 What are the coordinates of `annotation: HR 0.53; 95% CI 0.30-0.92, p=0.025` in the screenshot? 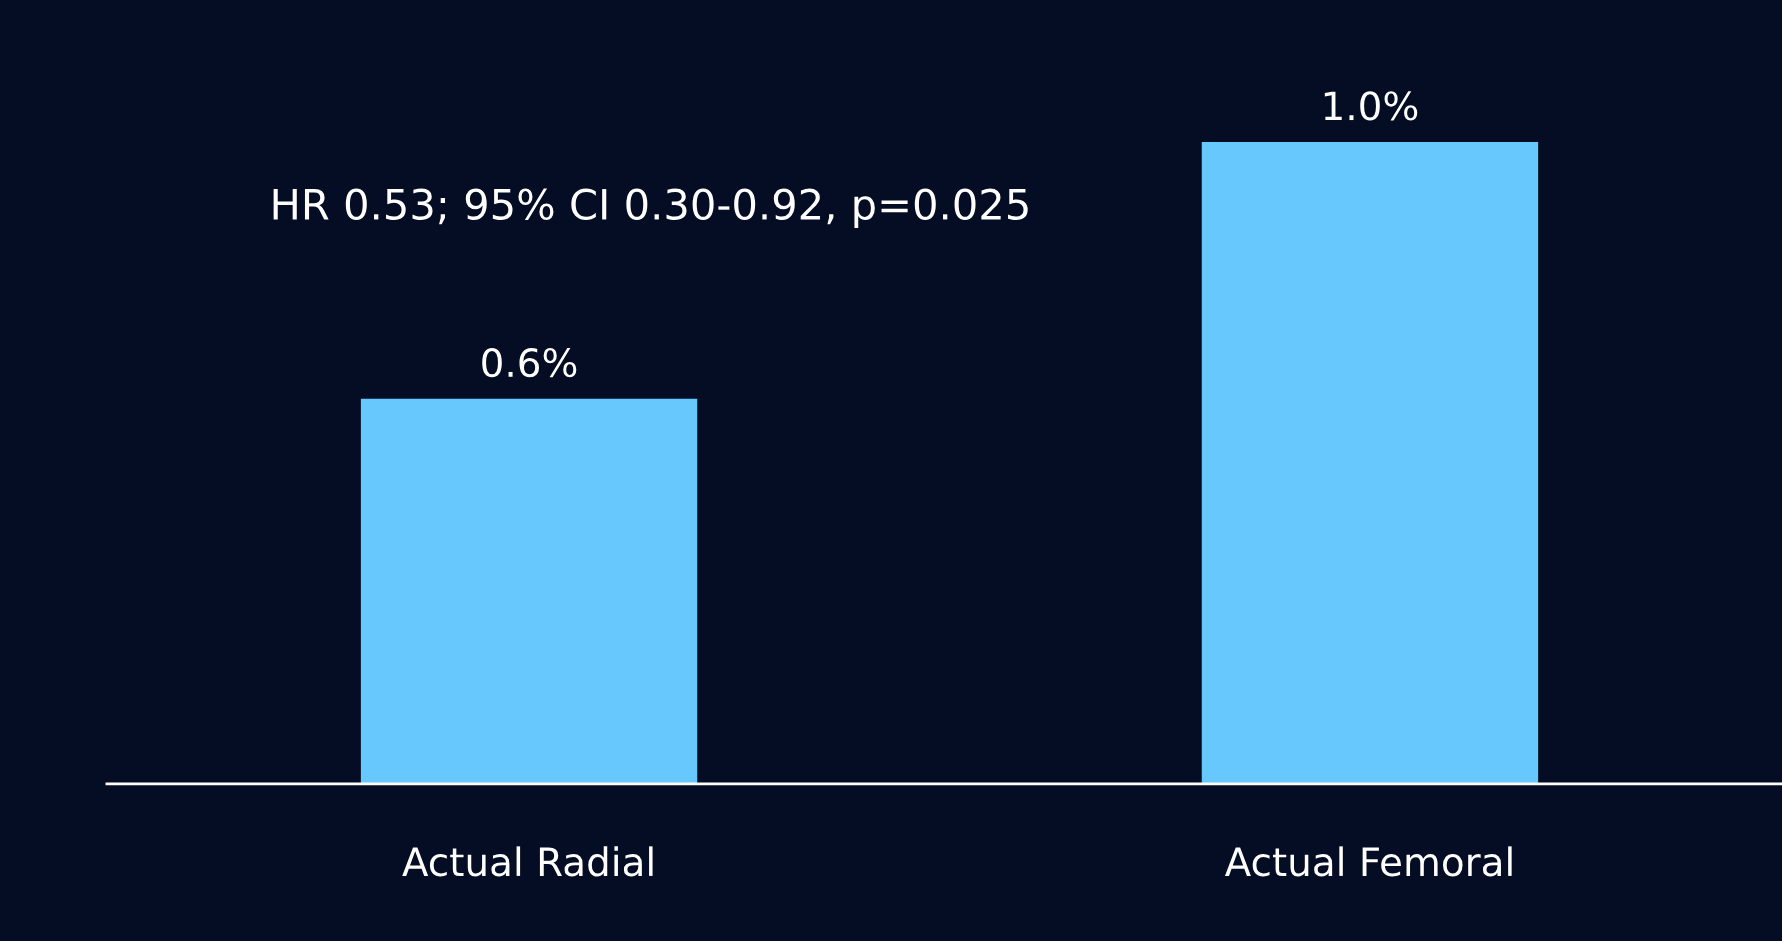 It's located at (650, 208).